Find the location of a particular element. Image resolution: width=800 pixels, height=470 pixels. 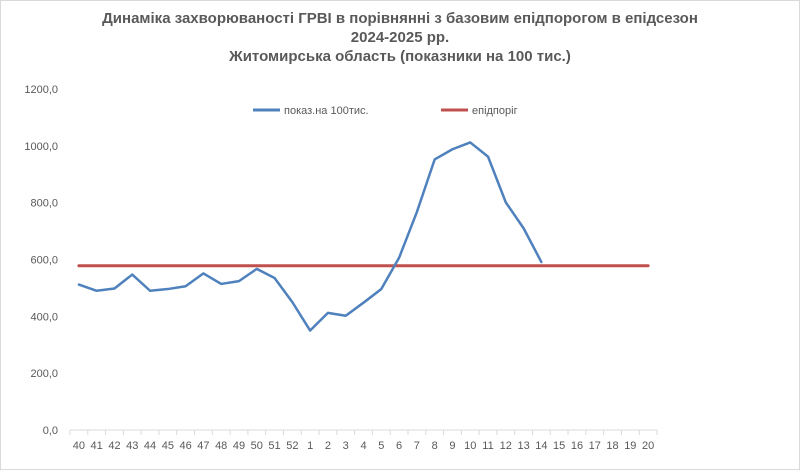

y-tick-label: 800,0 is located at coordinates (44, 204).